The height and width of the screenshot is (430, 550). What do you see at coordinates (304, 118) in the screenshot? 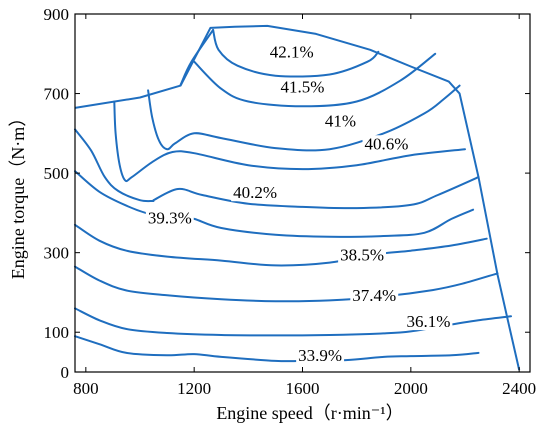
I see `contour-line-41pct` at bounding box center [304, 118].